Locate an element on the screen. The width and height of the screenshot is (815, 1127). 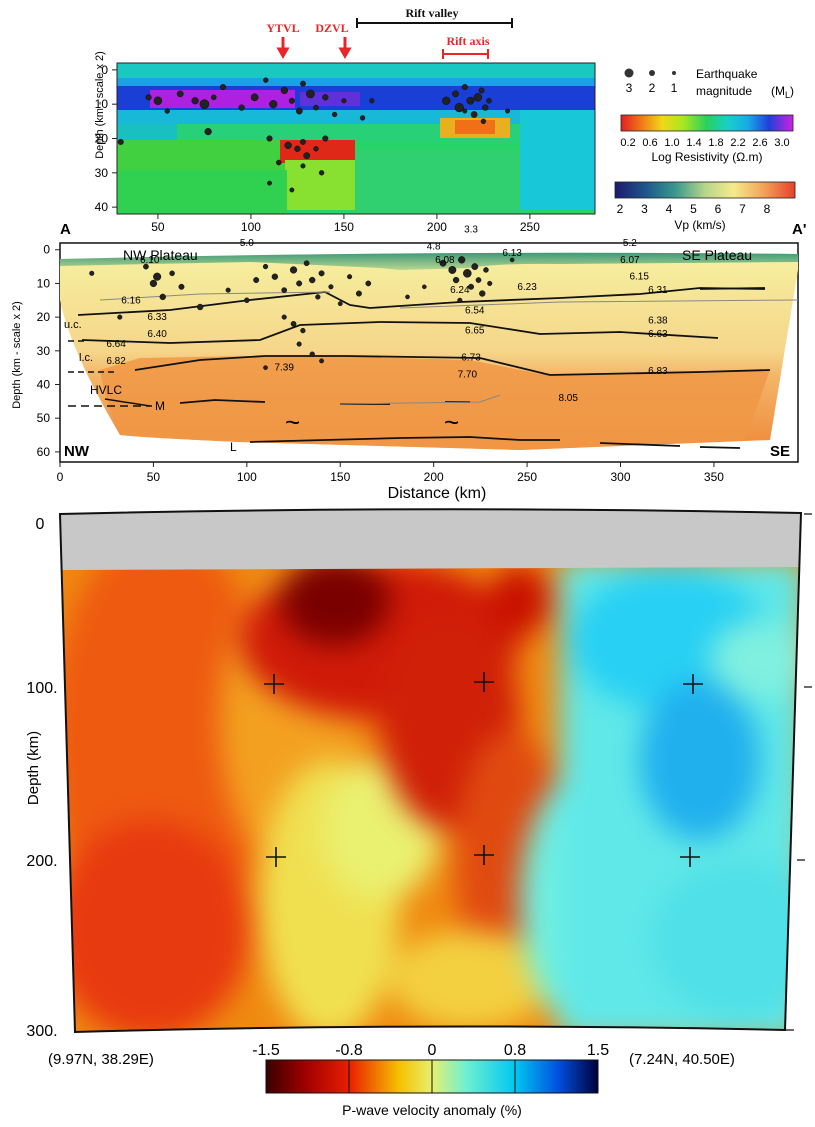
vp-colorbar-tick: 2 is located at coordinates (620, 209).